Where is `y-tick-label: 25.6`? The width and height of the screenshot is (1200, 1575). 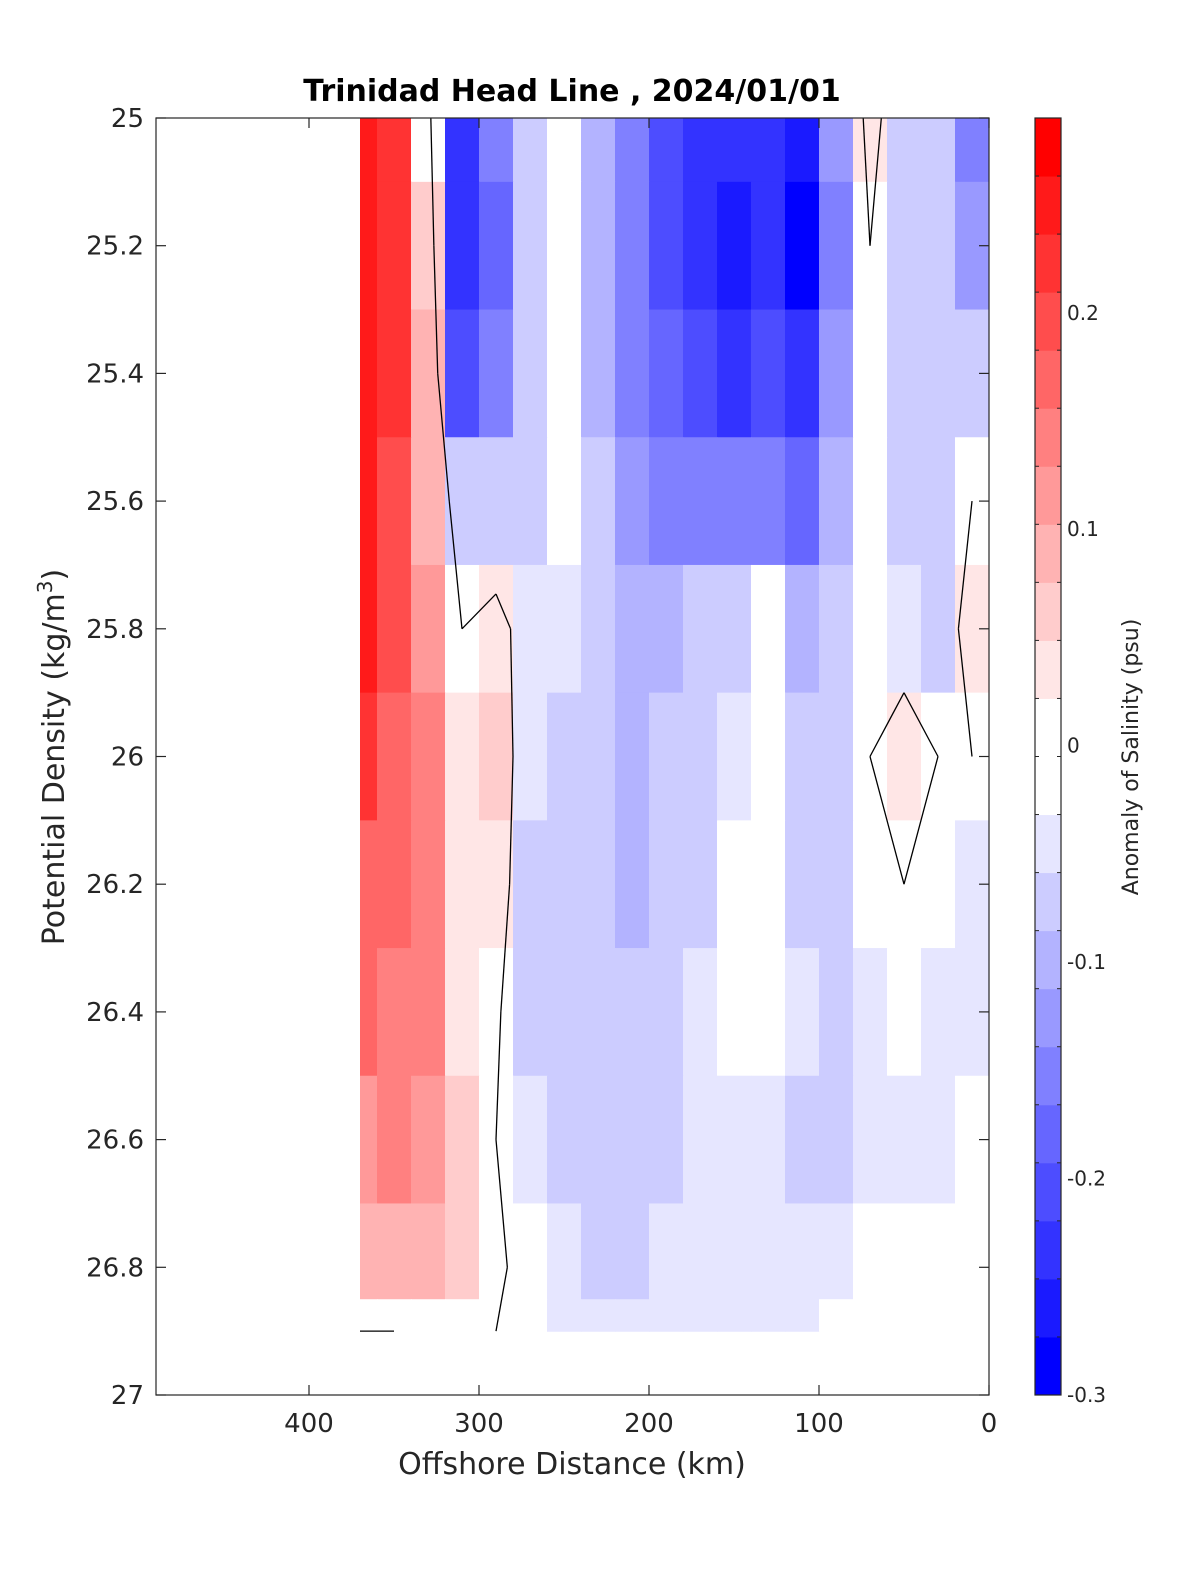 y-tick-label: 25.6 is located at coordinates (115, 502).